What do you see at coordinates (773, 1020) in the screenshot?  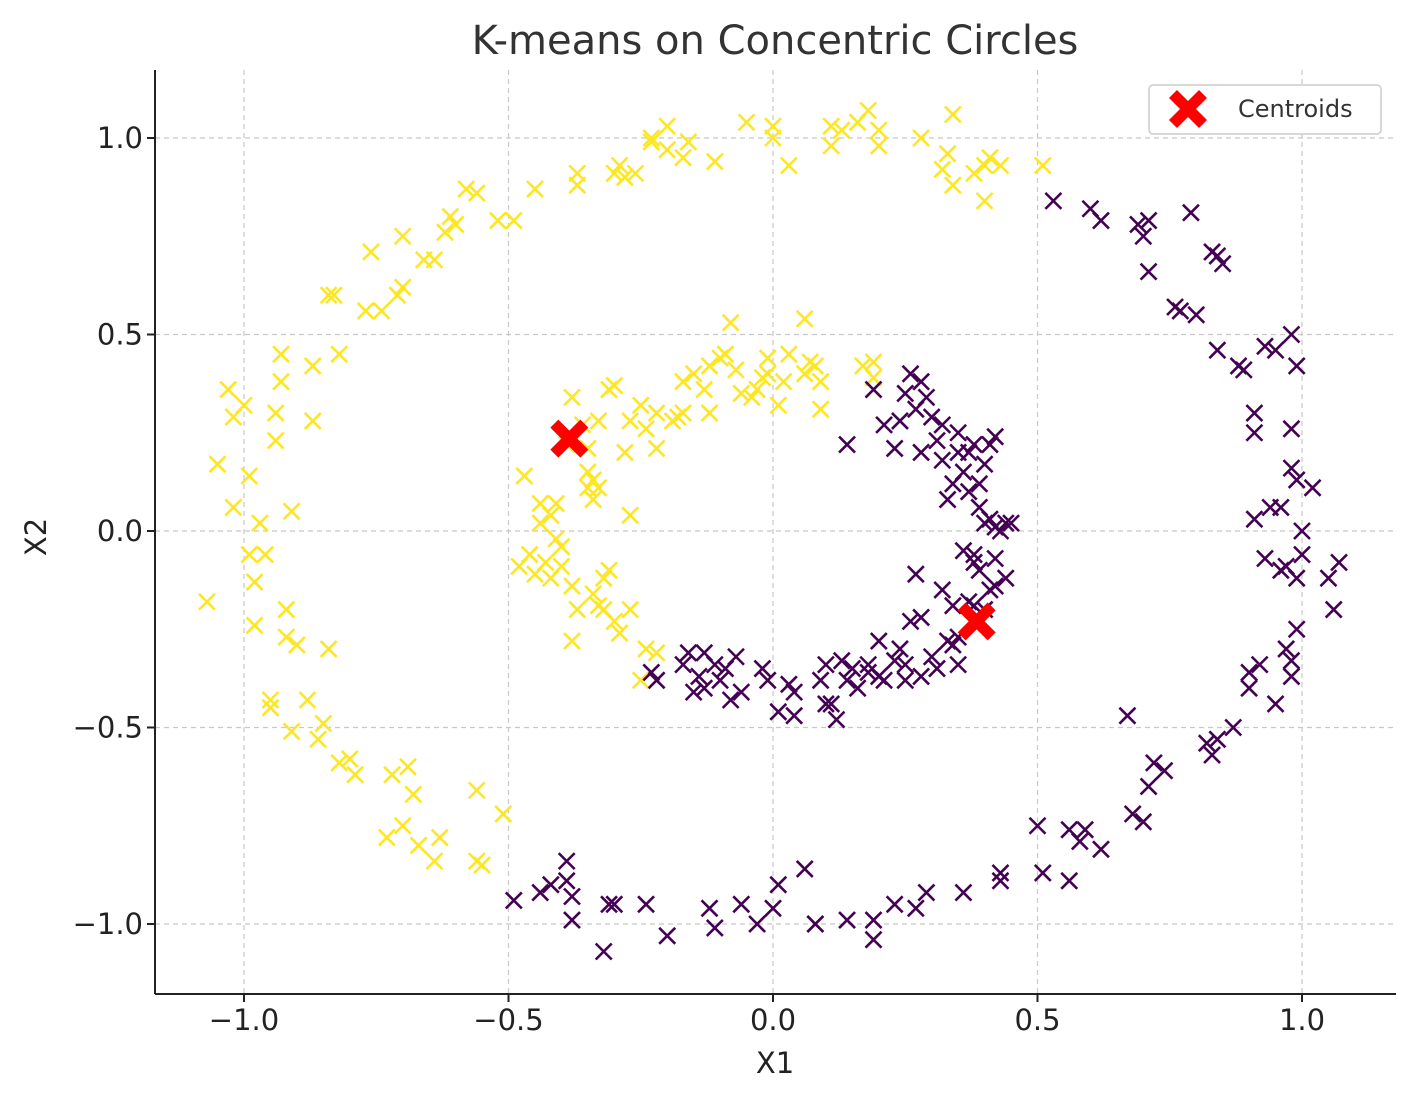 I see `x-tick-label: 0.0` at bounding box center [773, 1020].